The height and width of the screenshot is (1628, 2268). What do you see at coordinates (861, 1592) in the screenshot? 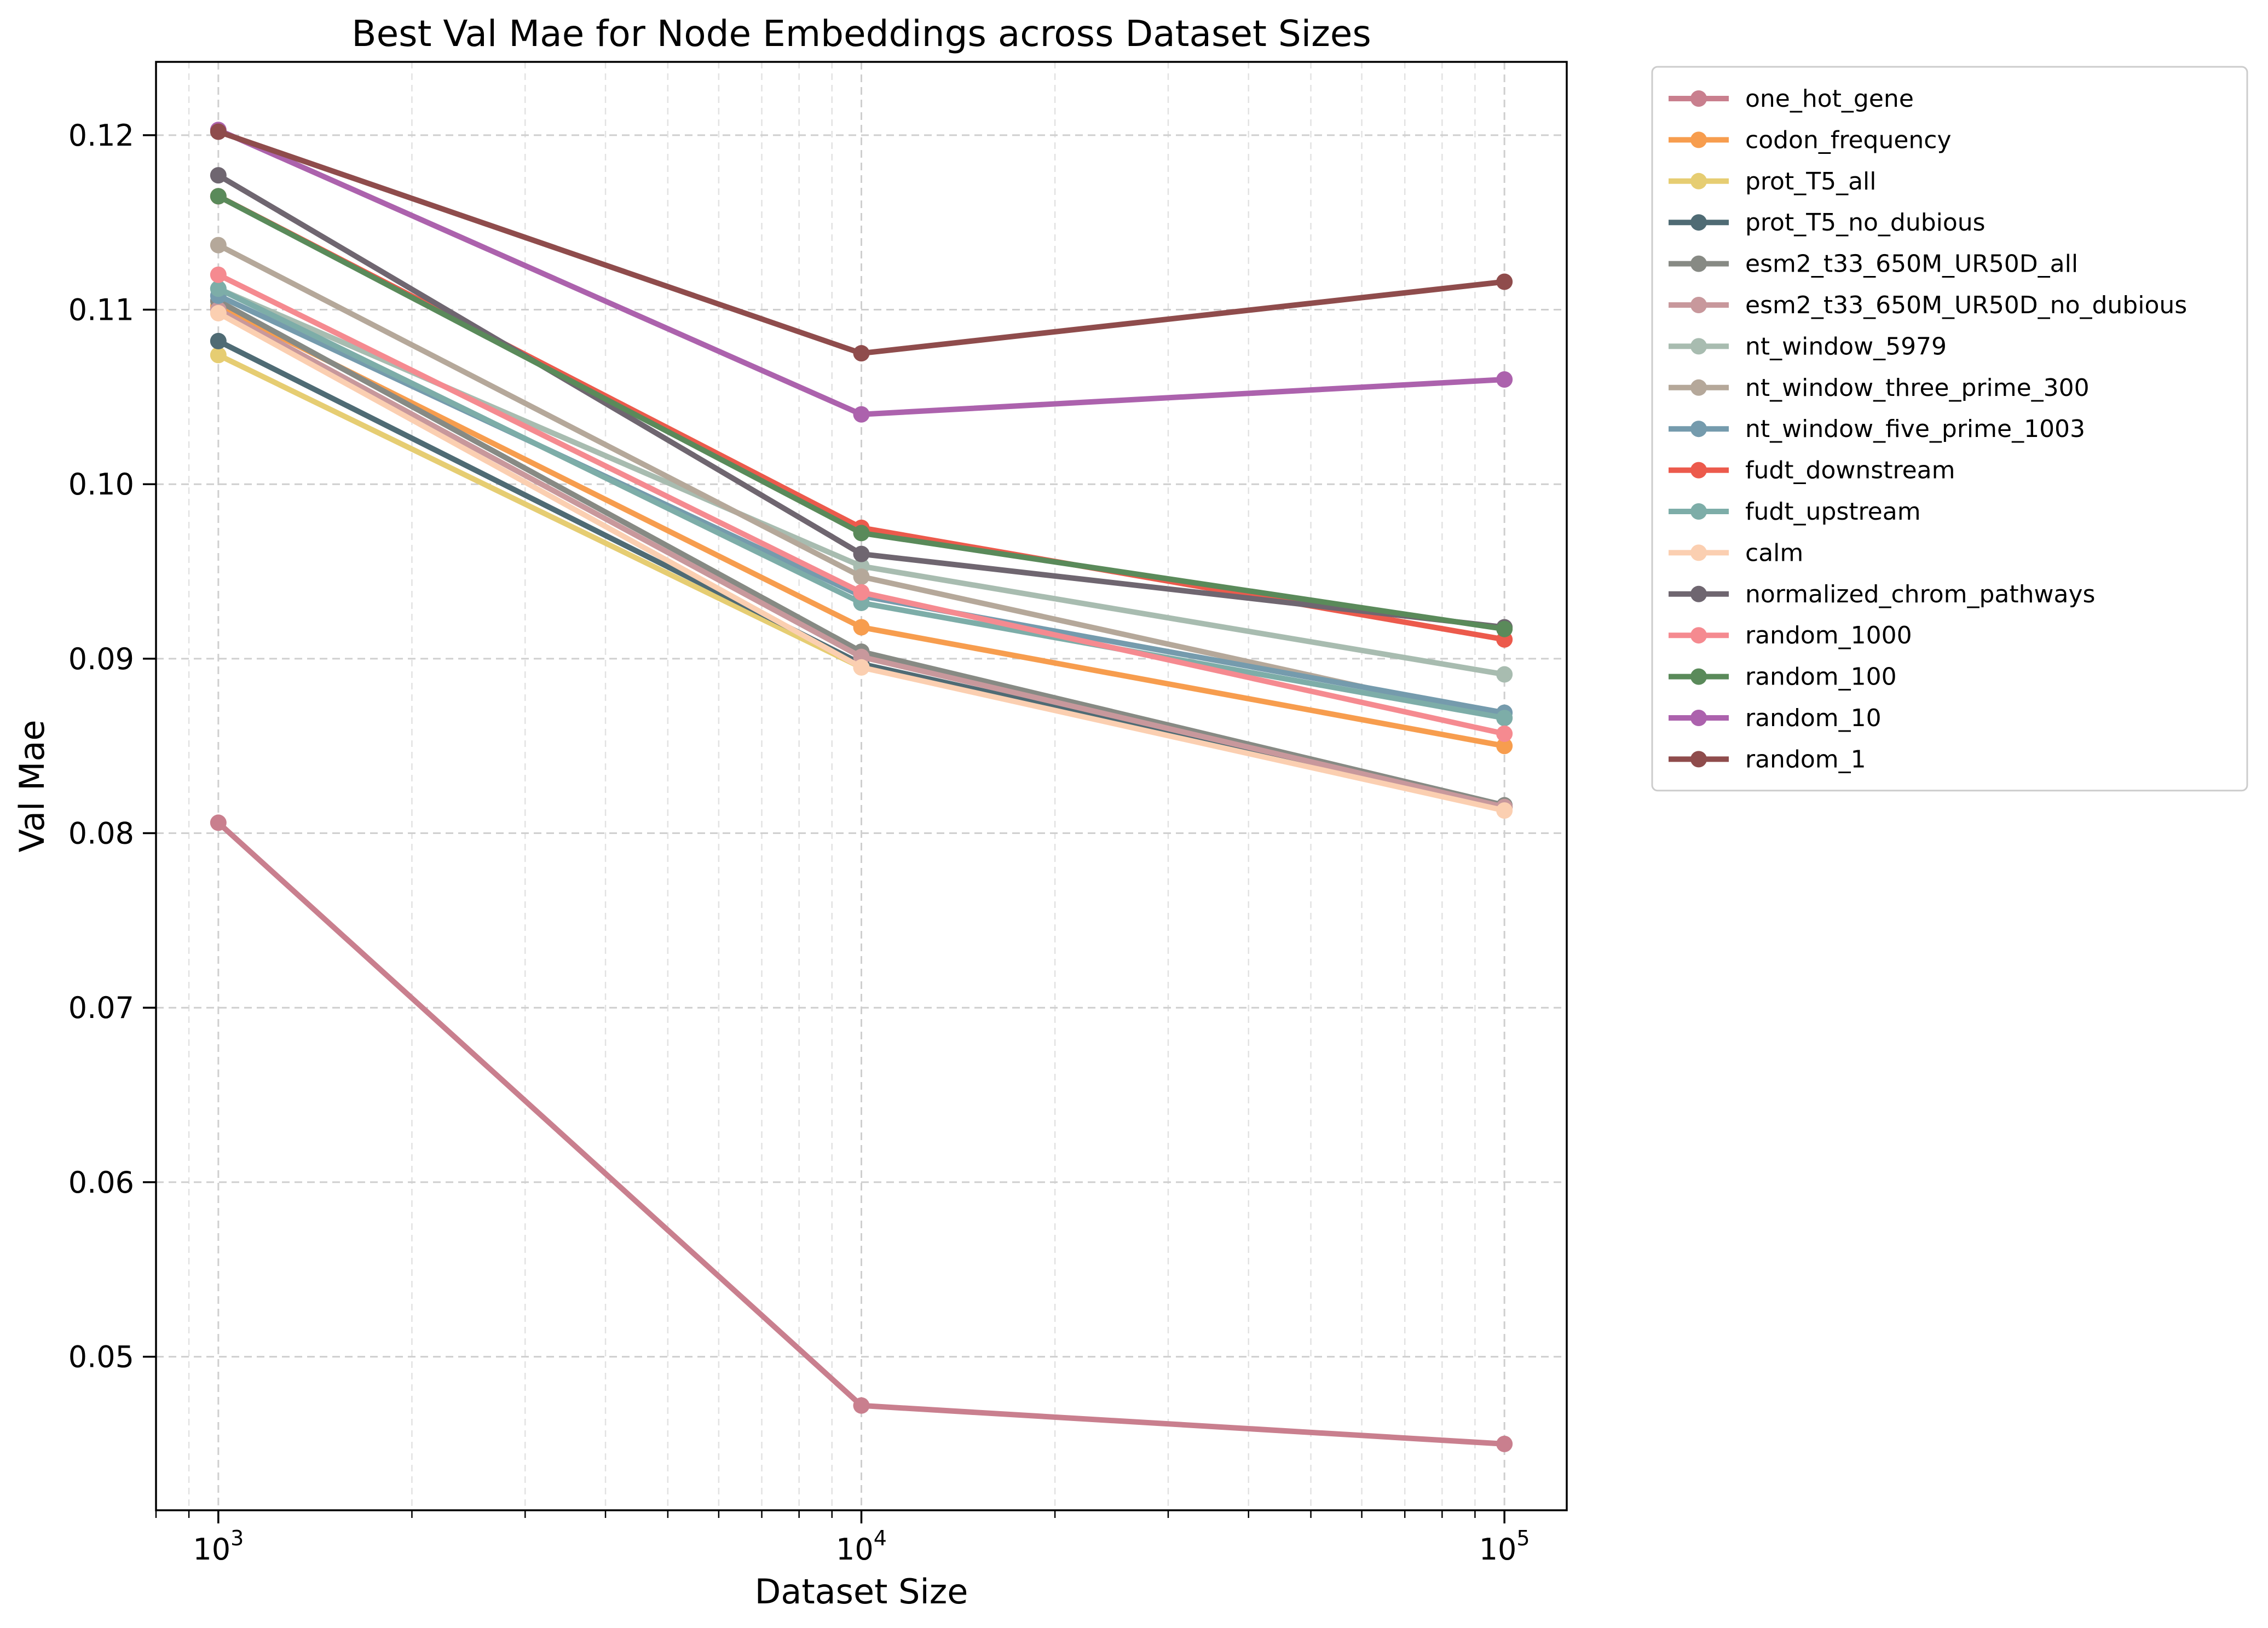
I see `x-axis-label: Dataset Size` at bounding box center [861, 1592].